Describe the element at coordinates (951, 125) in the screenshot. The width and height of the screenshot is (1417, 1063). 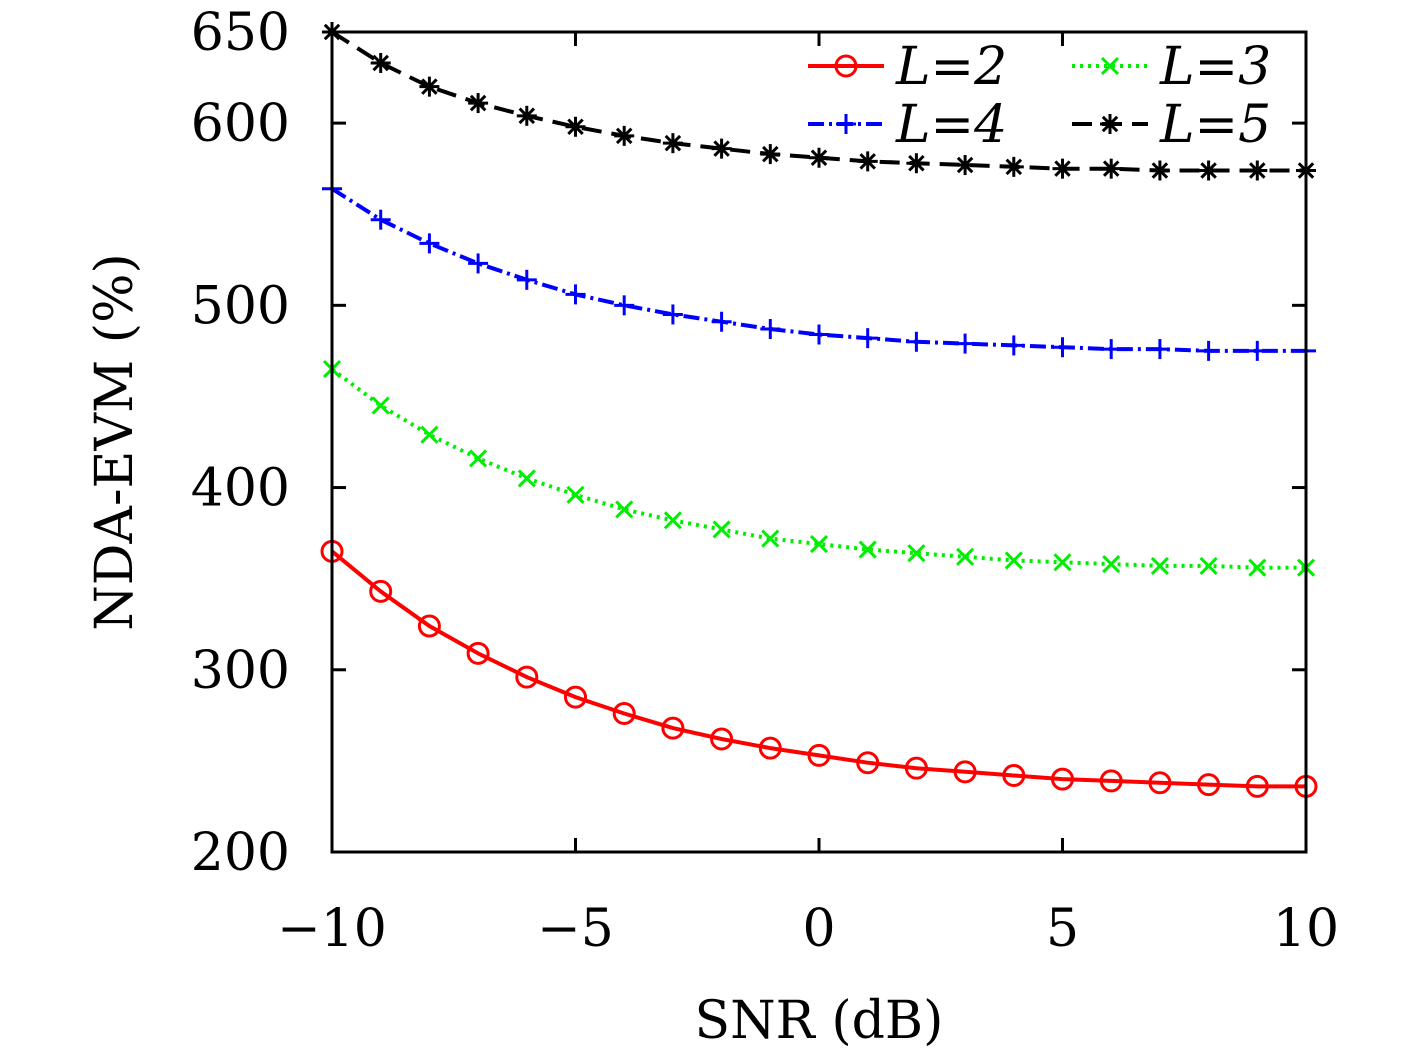
I see `legend-label: L=4` at that location.